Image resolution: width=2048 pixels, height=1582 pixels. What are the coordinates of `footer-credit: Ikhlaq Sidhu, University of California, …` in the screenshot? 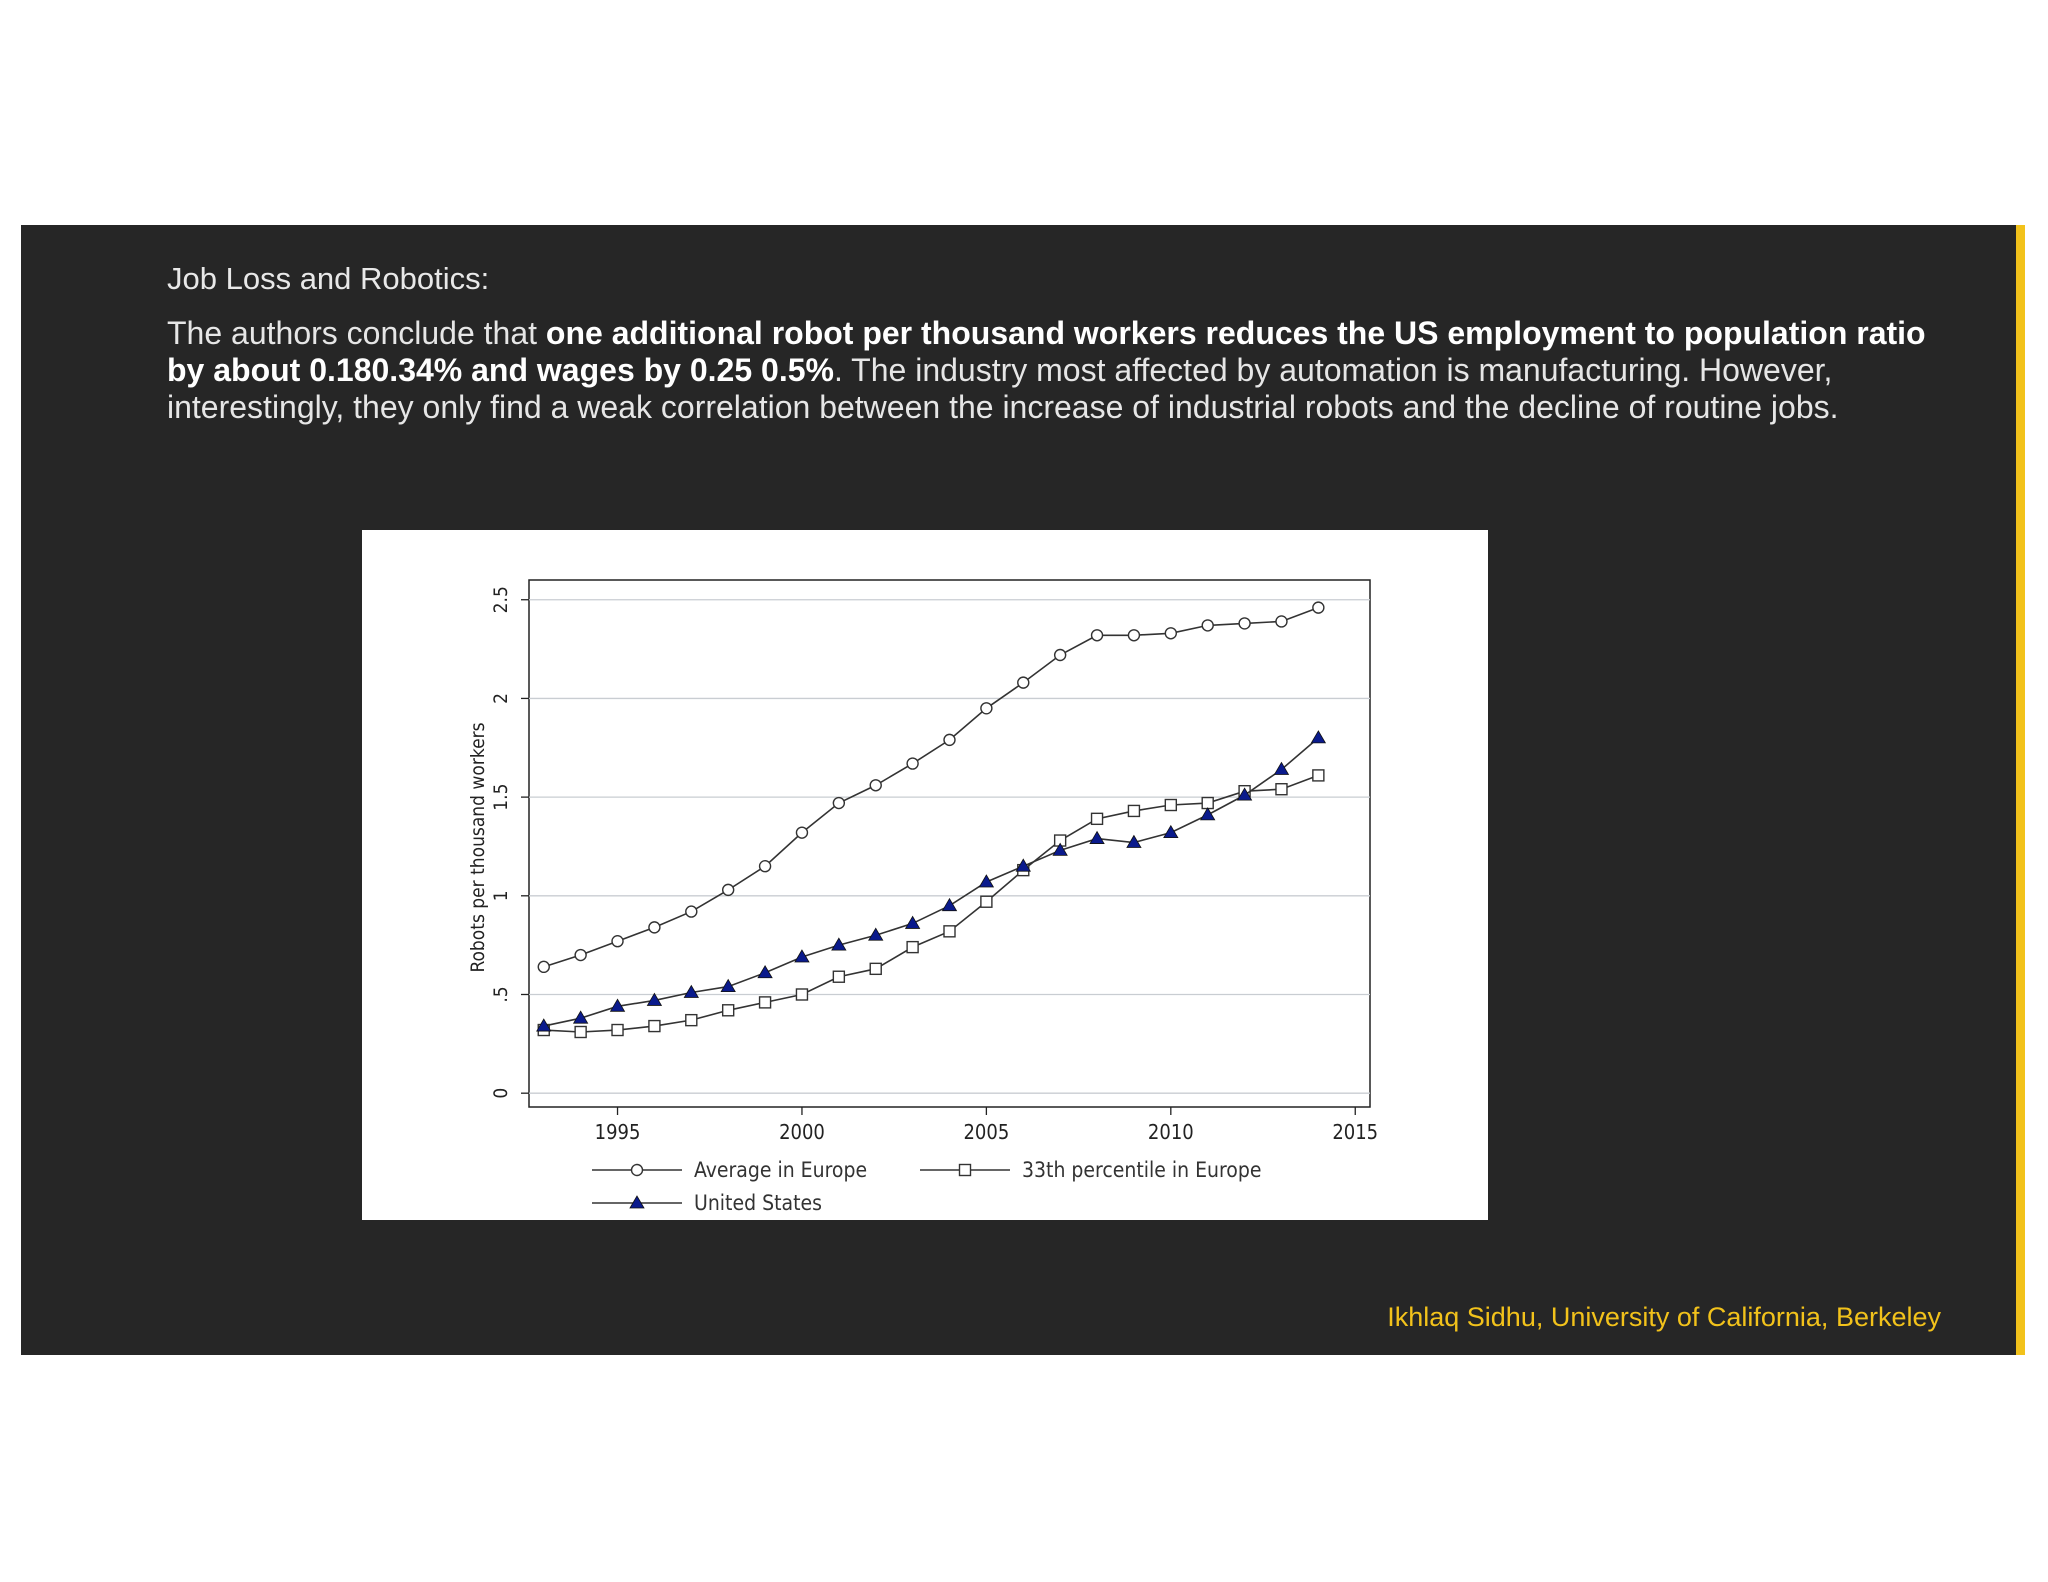 It's located at (1664, 1317).